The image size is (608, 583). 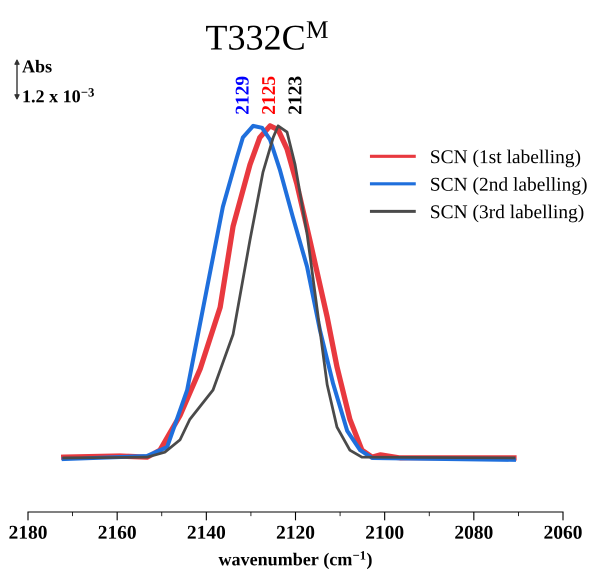 What do you see at coordinates (242, 95) in the screenshot?
I see `annotation: 2129` at bounding box center [242, 95].